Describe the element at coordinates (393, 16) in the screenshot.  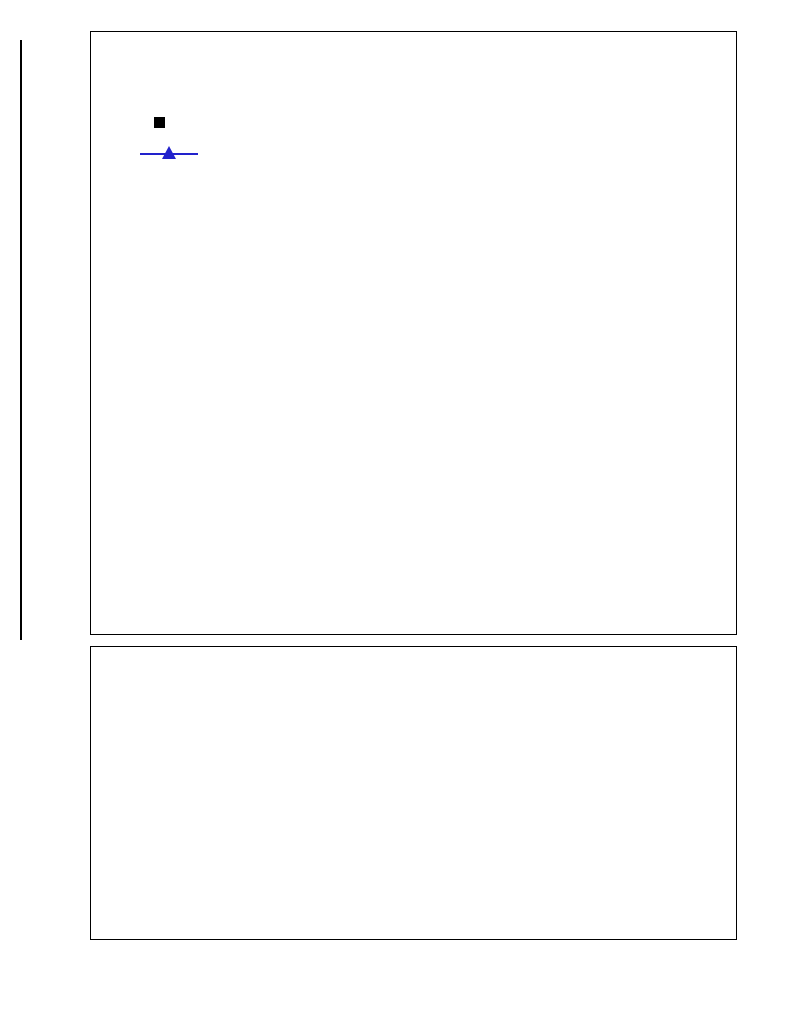
I see `header` at that location.